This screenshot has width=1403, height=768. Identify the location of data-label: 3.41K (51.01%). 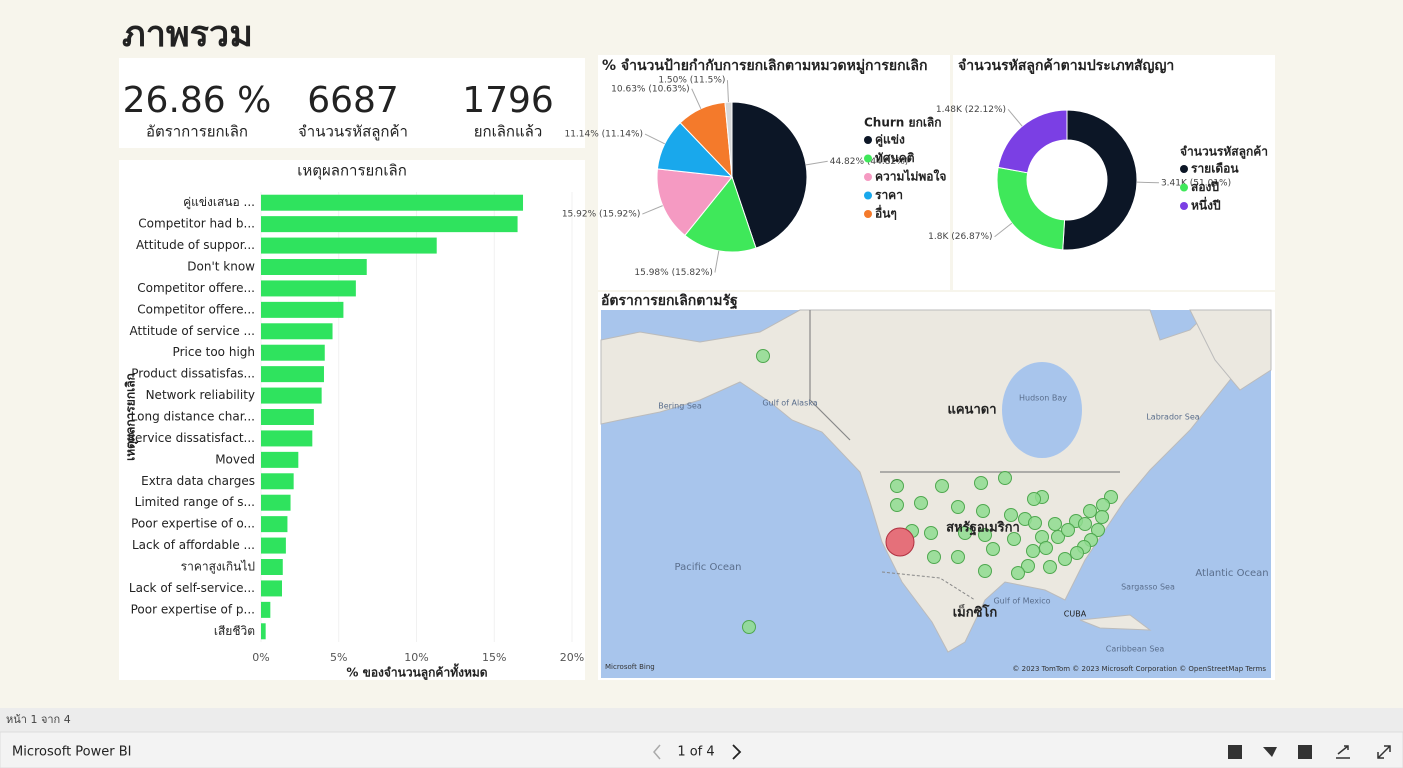
(1196, 183).